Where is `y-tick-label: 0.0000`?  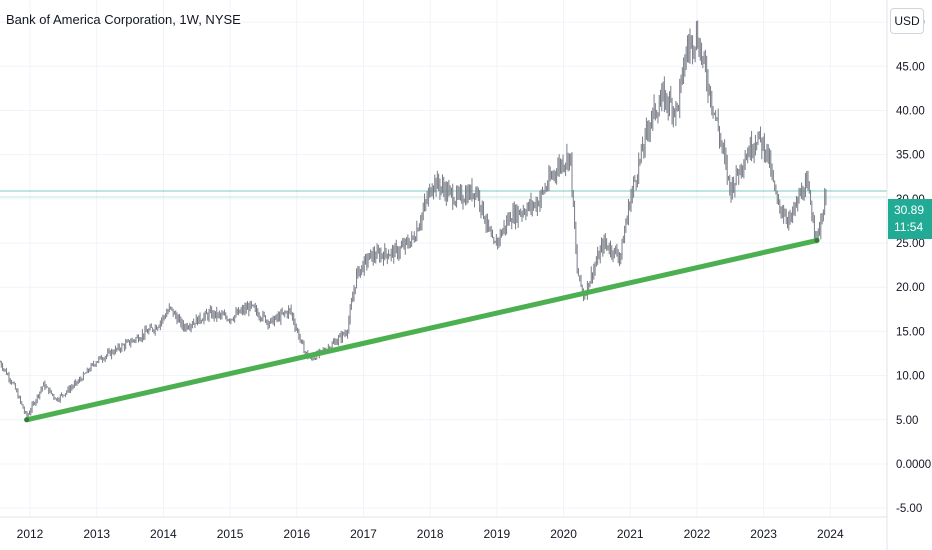 y-tick-label: 0.0000 is located at coordinates (913, 465).